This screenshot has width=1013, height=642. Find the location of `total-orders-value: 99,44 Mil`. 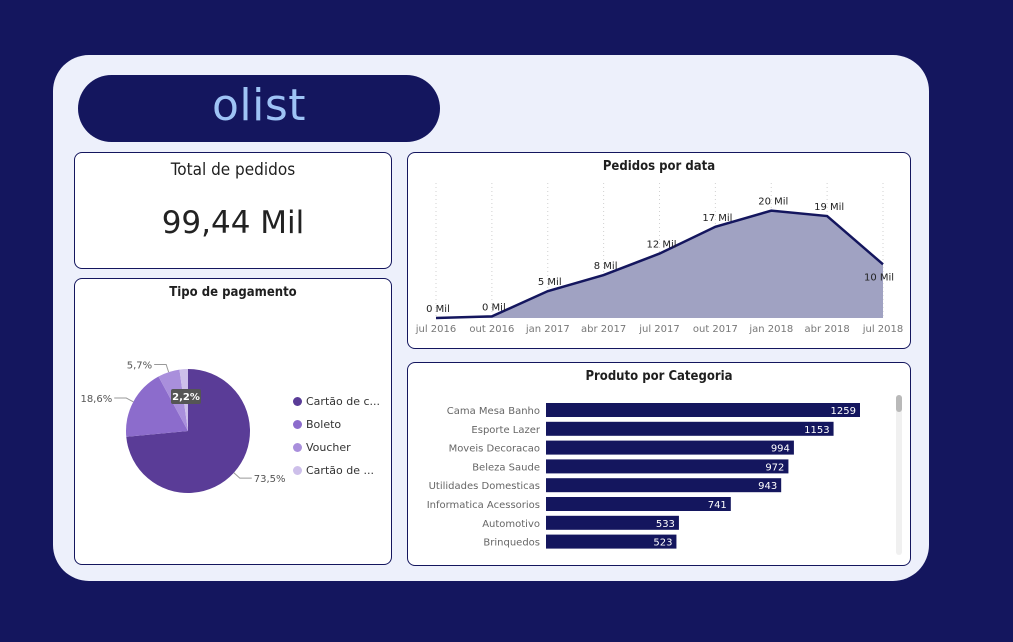

total-orders-value: 99,44 Mil is located at coordinates (233, 223).